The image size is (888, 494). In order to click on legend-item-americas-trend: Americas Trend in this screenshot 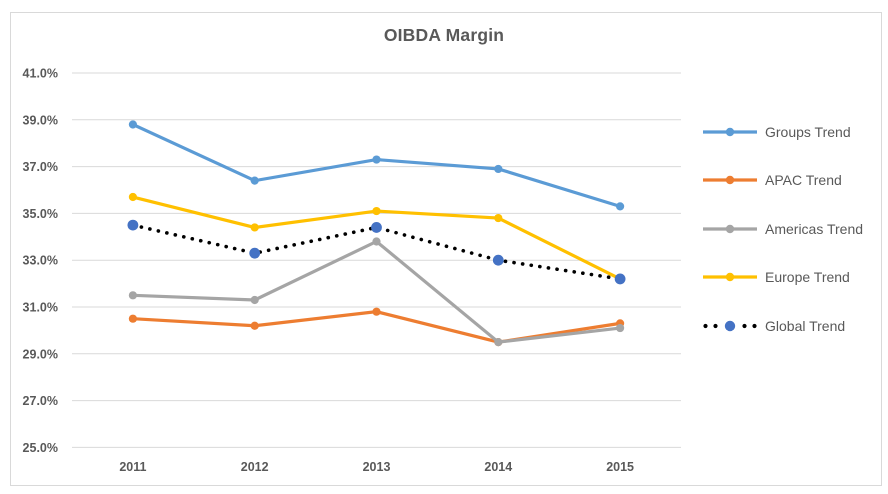, I will do `click(782, 228)`.